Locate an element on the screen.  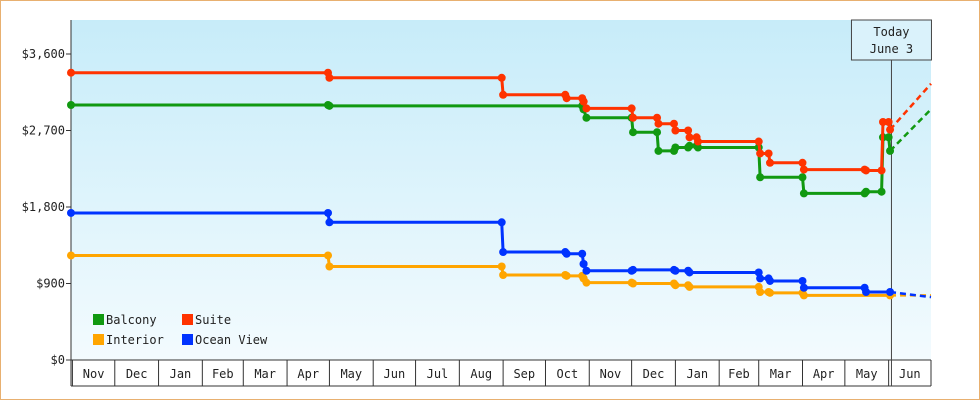
y-tick-label: $3,600 is located at coordinates (43, 54).